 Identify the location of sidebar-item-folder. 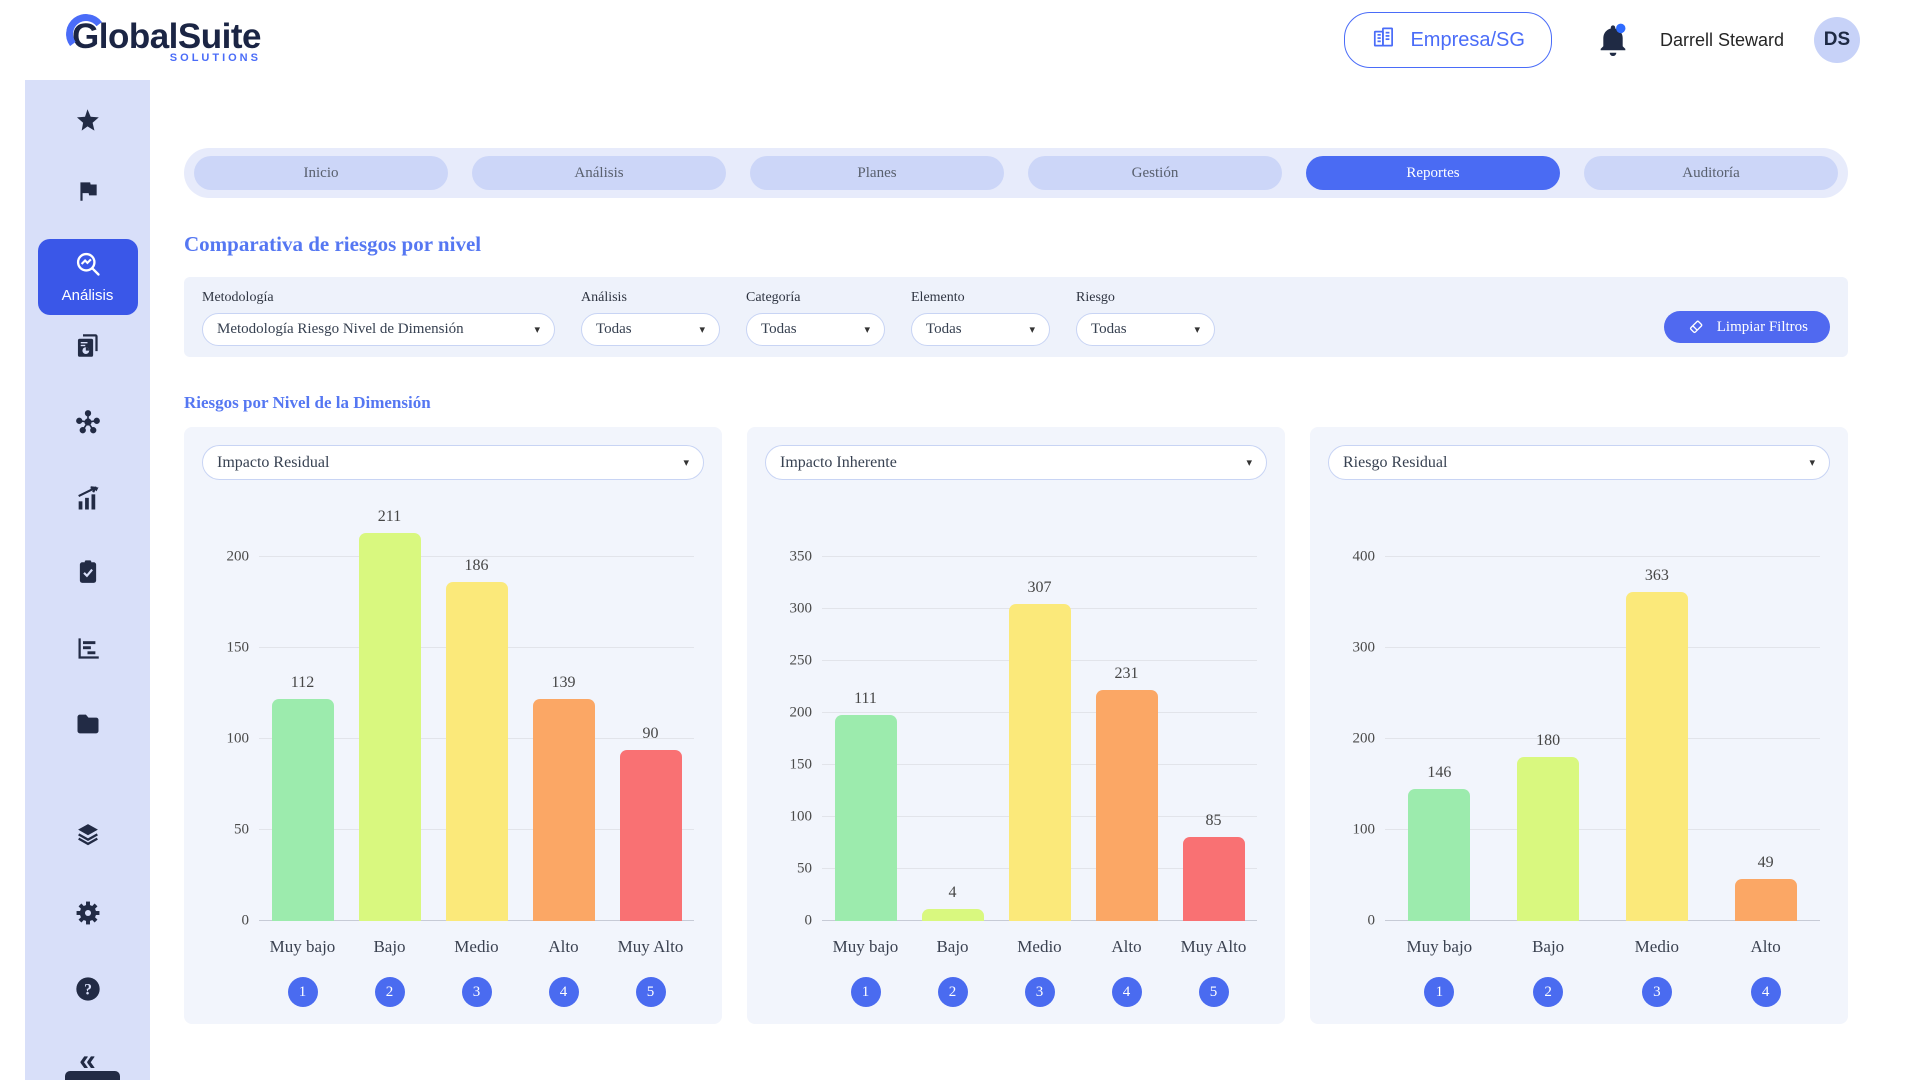
(88, 724).